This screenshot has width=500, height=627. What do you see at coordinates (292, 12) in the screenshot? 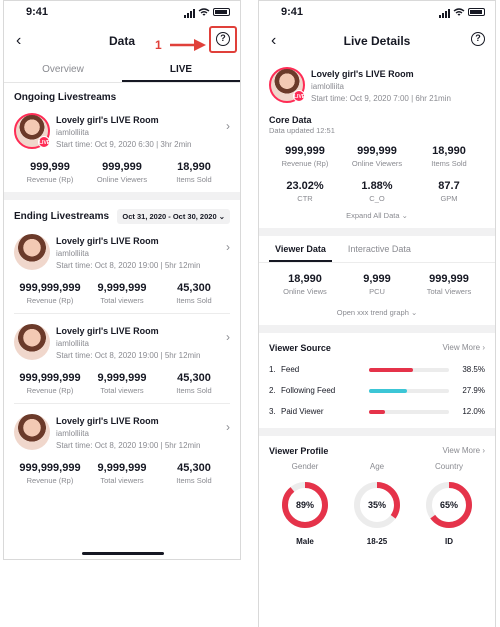
I see `status-time: 9:41` at bounding box center [292, 12].